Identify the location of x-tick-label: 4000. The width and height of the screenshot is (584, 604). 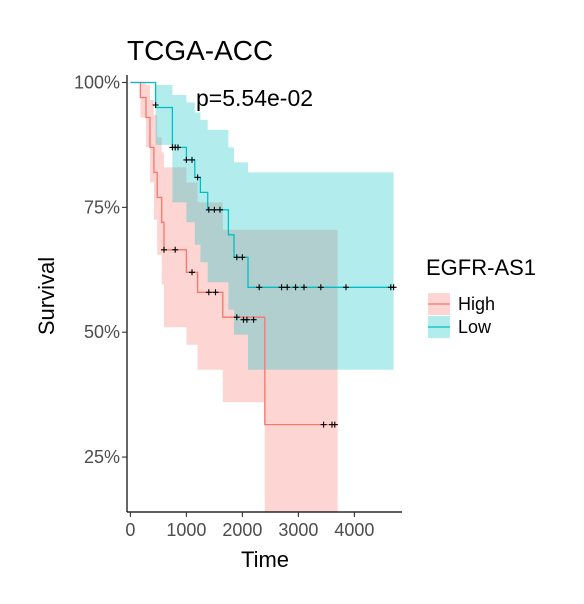
(354, 530).